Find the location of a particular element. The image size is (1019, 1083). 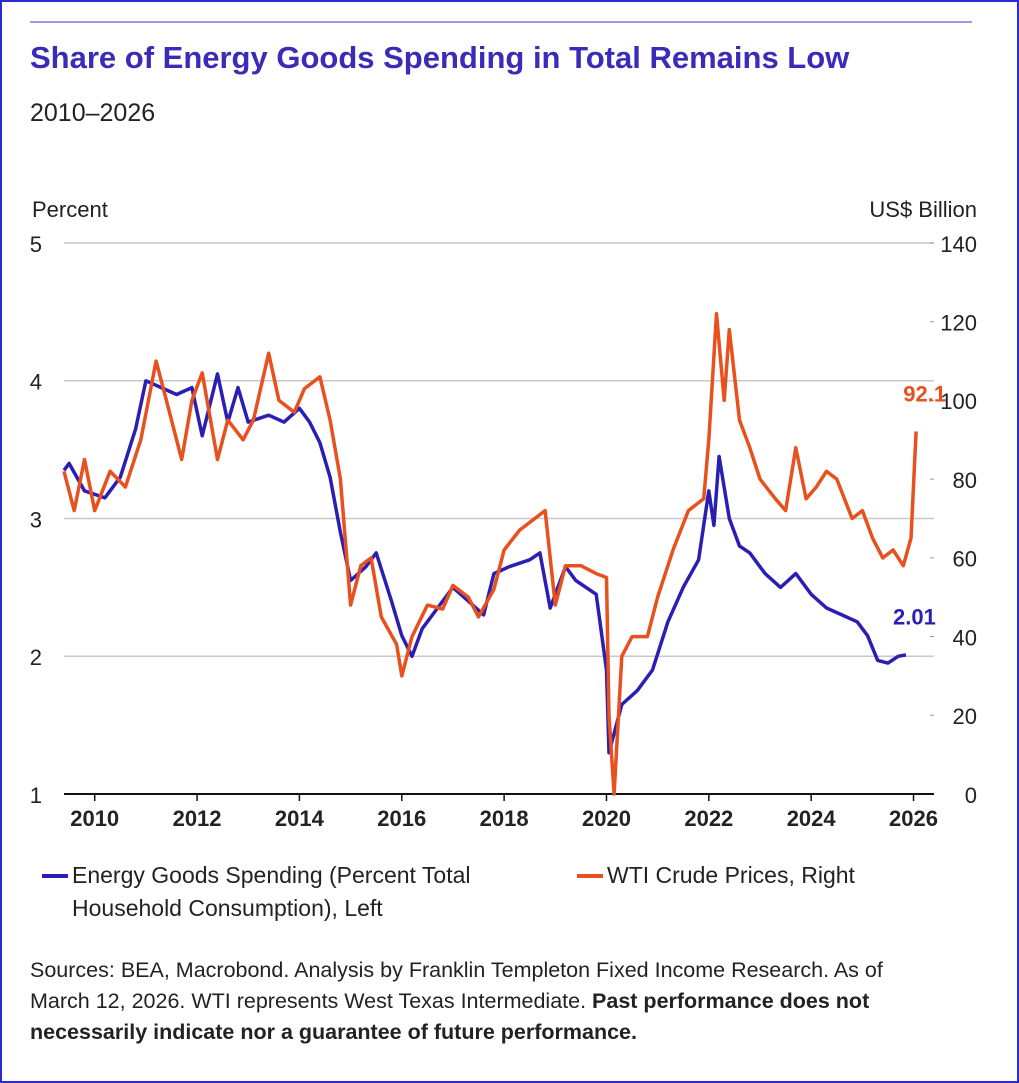

x-tick-label: 2014 is located at coordinates (300, 818).